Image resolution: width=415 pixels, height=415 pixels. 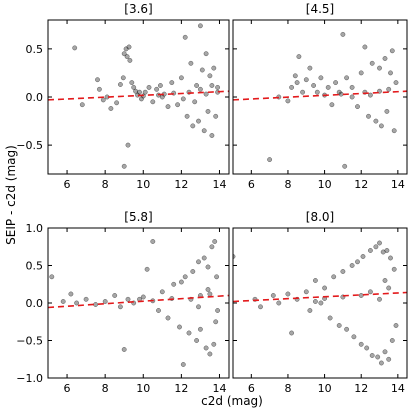 I want to click on y-tick-label: −0.5, so click(x=29, y=145).